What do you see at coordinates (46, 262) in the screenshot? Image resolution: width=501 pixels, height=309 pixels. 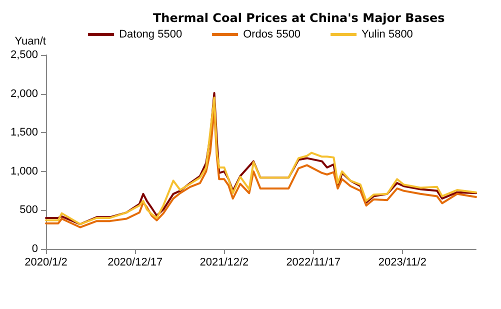 I see `x-tick-label: 2020/1/2` at bounding box center [46, 262].